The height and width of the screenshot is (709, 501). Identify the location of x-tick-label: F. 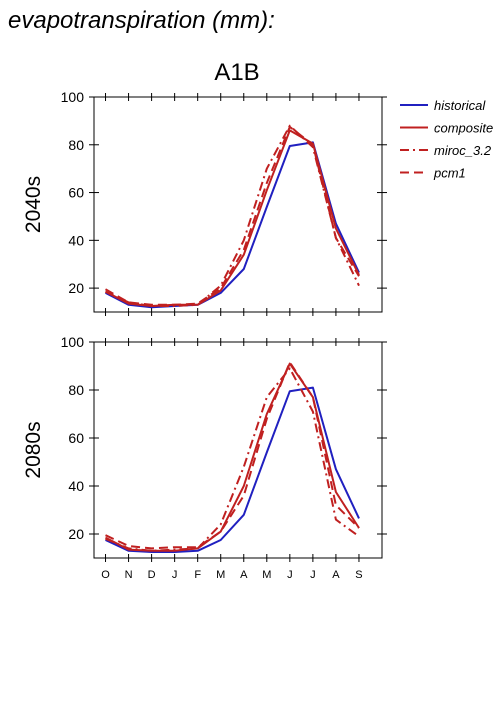
(197, 575).